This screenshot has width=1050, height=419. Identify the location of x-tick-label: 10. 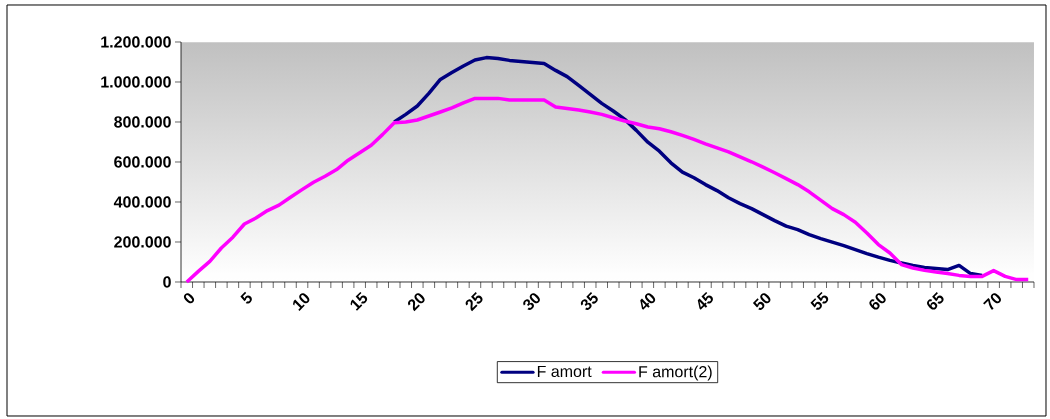
(301, 302).